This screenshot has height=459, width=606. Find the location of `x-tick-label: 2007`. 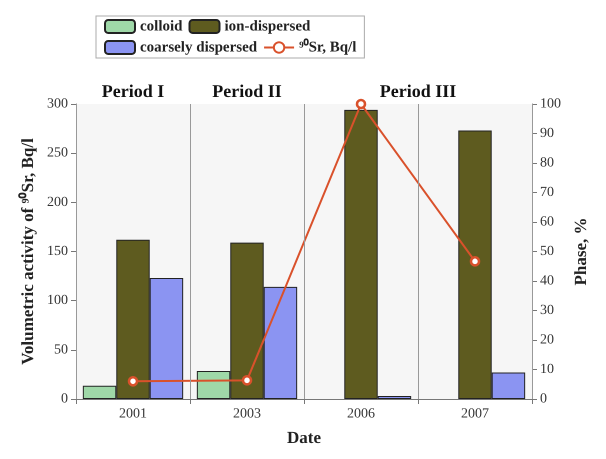

x-tick-label: 2007 is located at coordinates (475, 414).